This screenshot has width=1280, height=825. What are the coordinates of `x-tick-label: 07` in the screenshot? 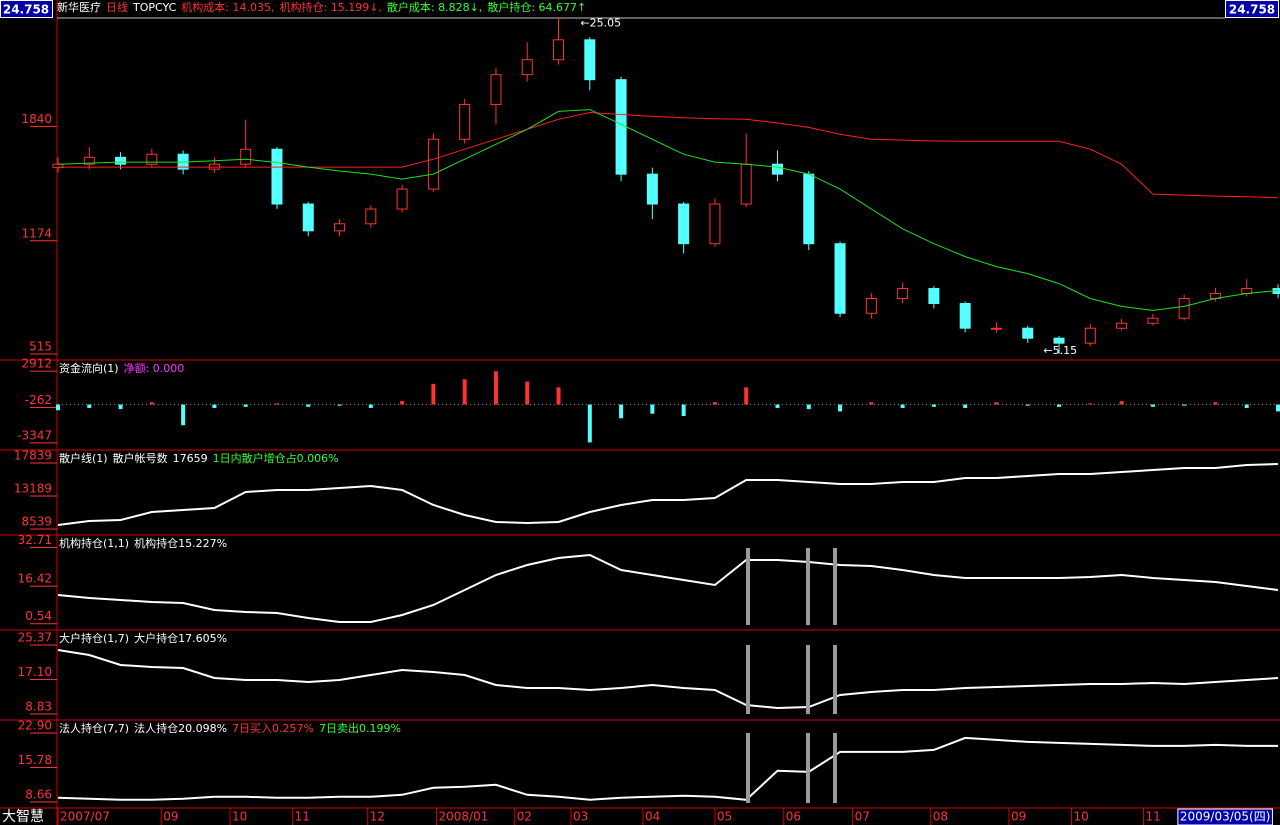 It's located at (862, 817).